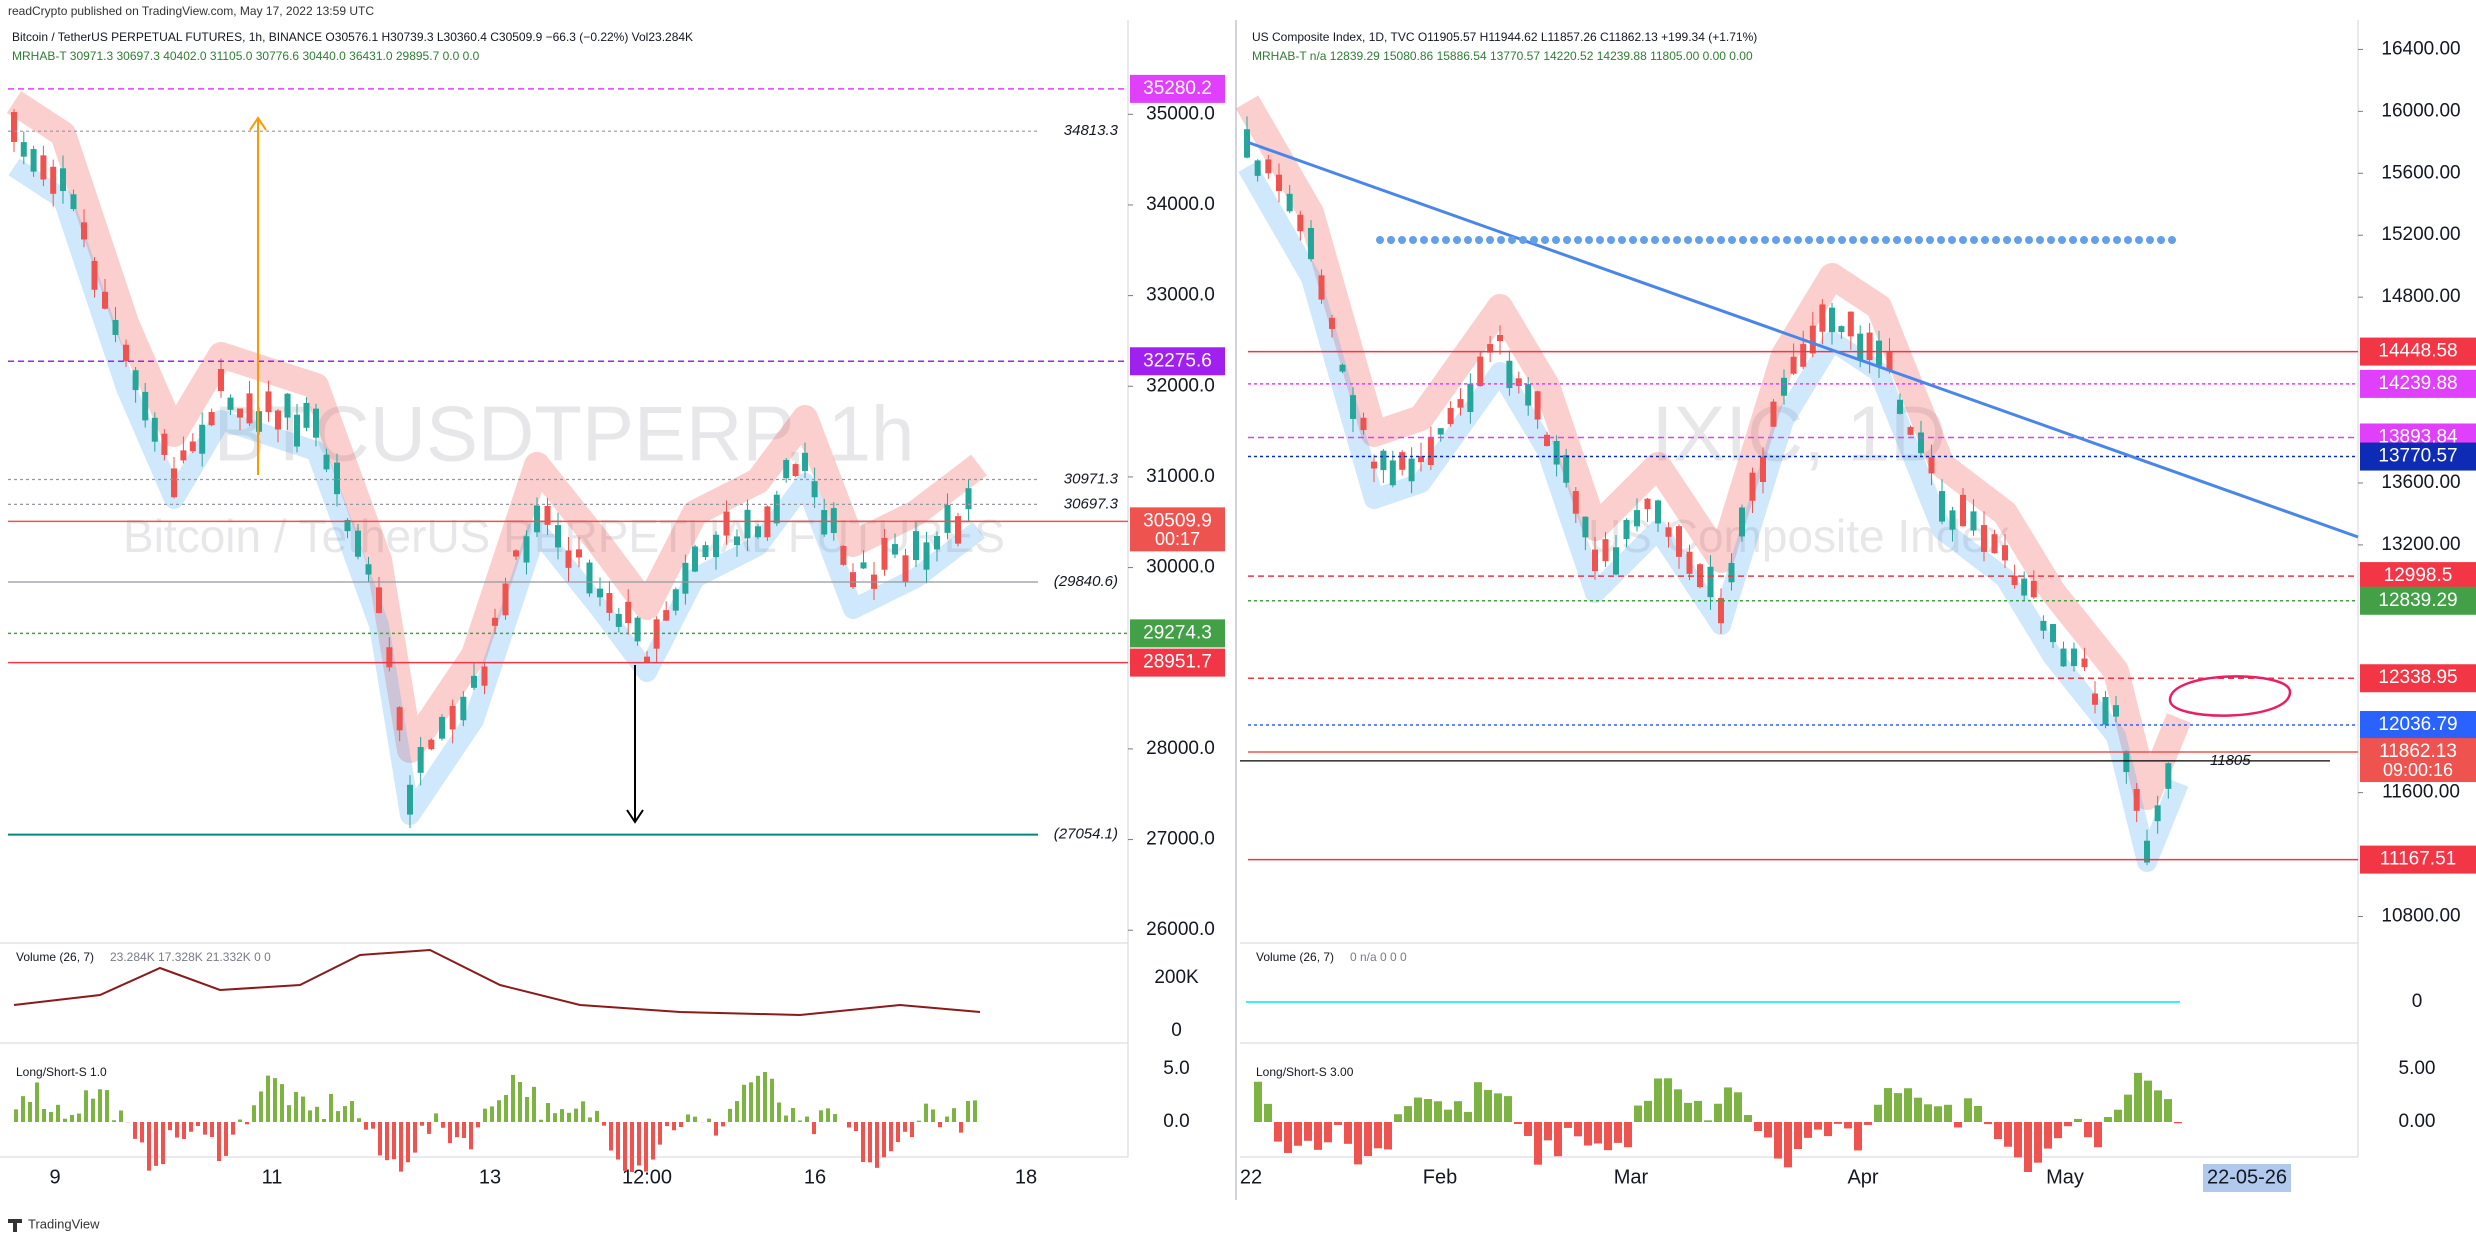 The image size is (2476, 1243). Describe the element at coordinates (815, 1177) in the screenshot. I see `x-tick-label: 16` at that location.